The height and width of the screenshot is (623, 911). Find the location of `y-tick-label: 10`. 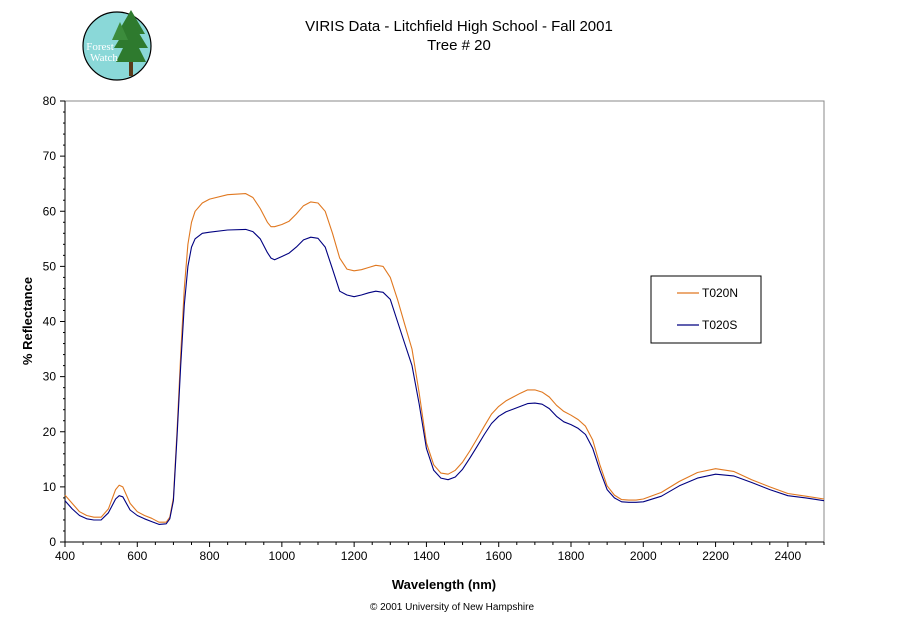

y-tick-label: 10 is located at coordinates (50, 487).